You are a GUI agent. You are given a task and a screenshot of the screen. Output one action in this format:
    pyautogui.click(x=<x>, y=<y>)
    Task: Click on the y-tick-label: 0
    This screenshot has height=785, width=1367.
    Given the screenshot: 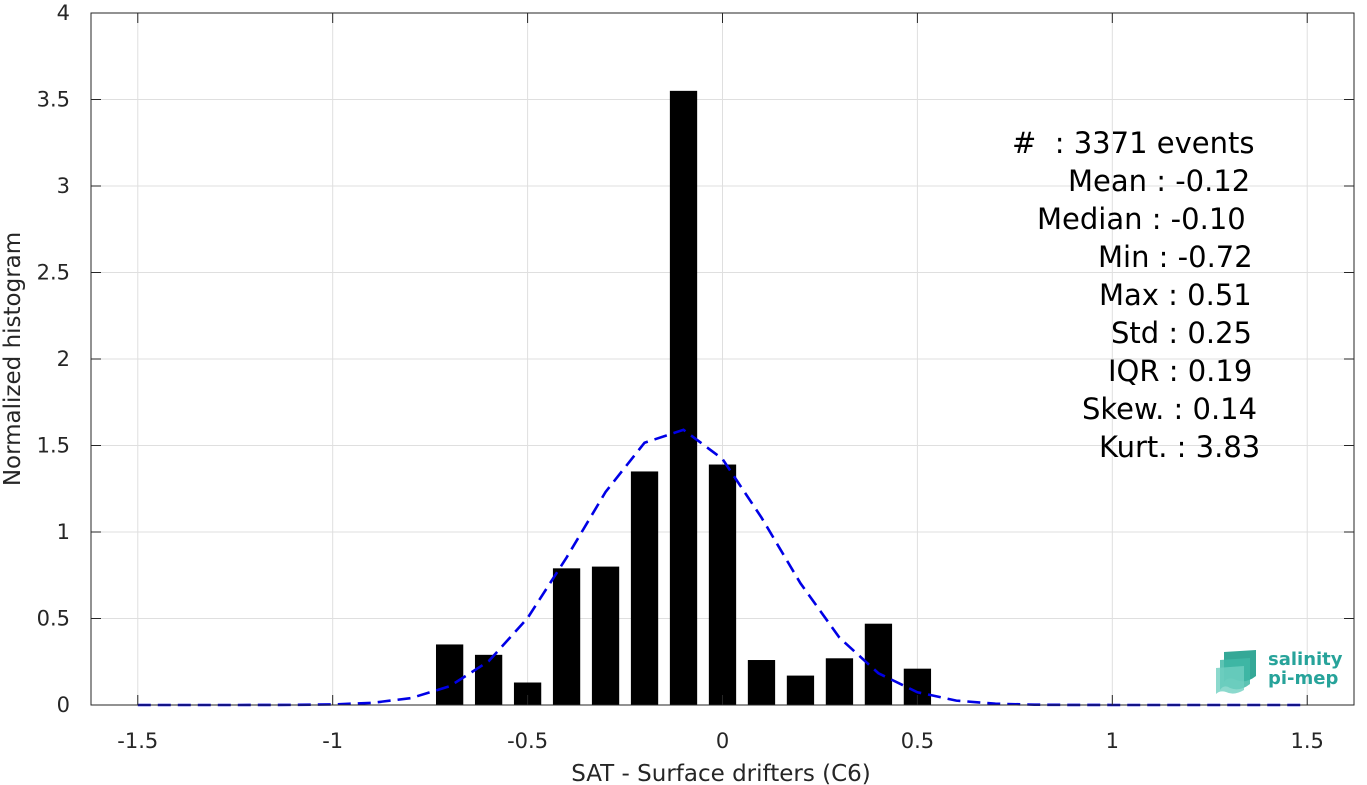 What is the action you would take?
    pyautogui.click(x=63, y=705)
    